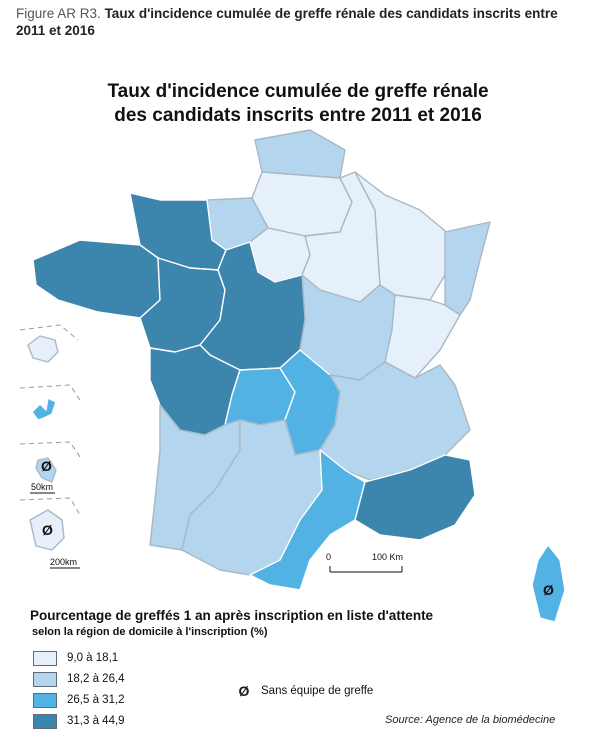  I want to click on legend-item: 31,3 à 44,9, so click(79, 721).